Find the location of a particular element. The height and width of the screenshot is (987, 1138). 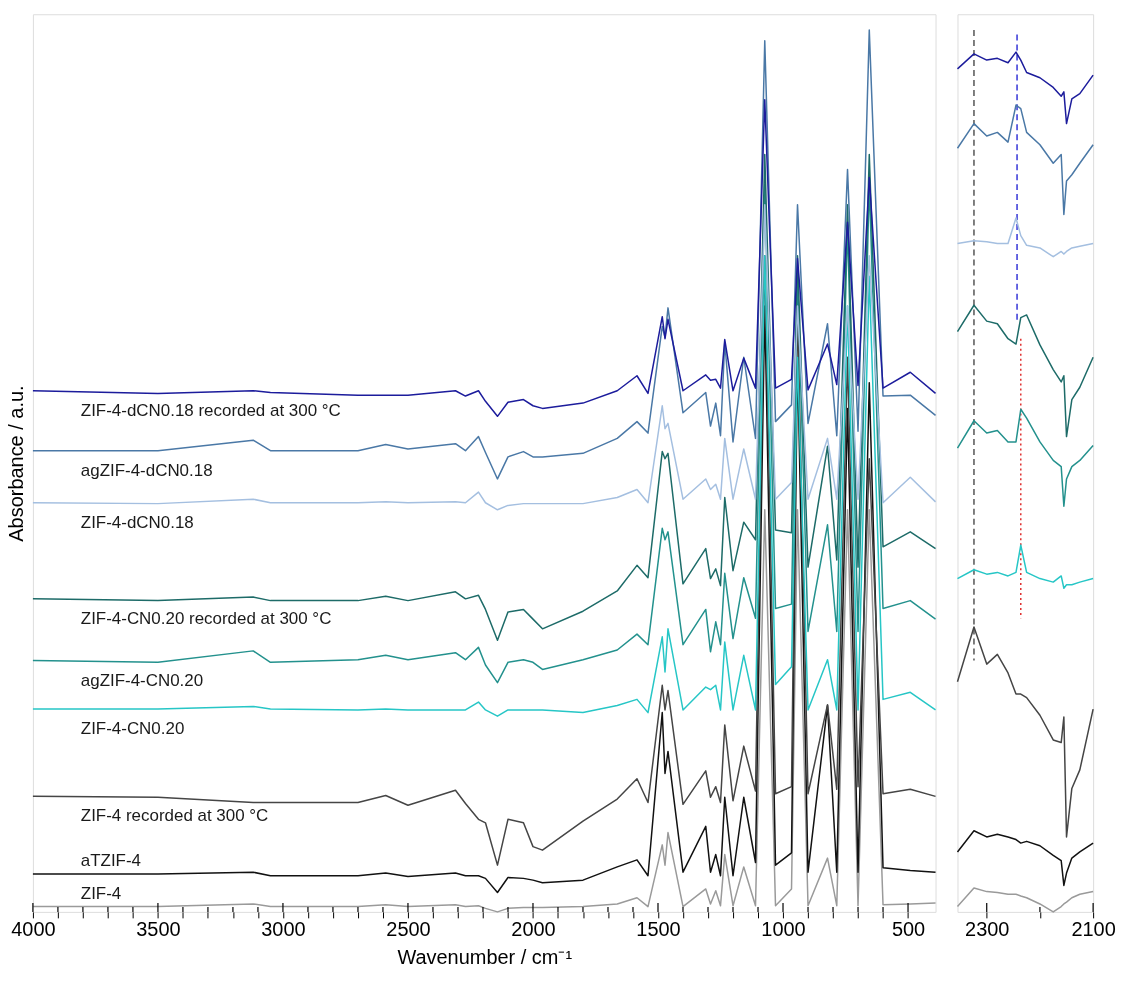

x-tick-label: 2300 is located at coordinates (987, 929).